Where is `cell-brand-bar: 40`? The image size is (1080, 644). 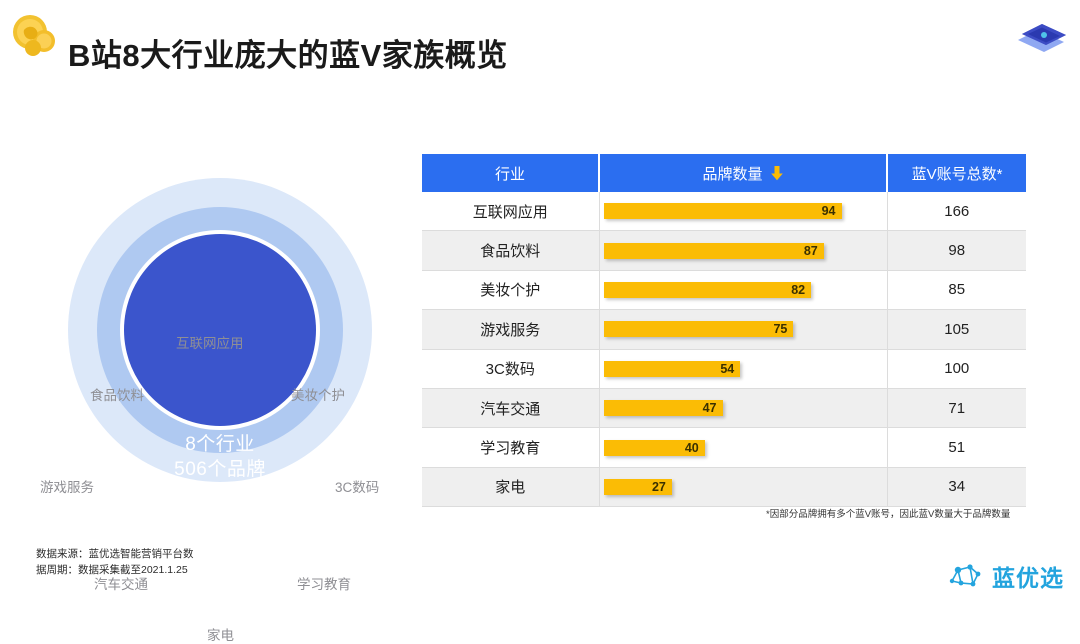
cell-brand-bar: 40 is located at coordinates (743, 447).